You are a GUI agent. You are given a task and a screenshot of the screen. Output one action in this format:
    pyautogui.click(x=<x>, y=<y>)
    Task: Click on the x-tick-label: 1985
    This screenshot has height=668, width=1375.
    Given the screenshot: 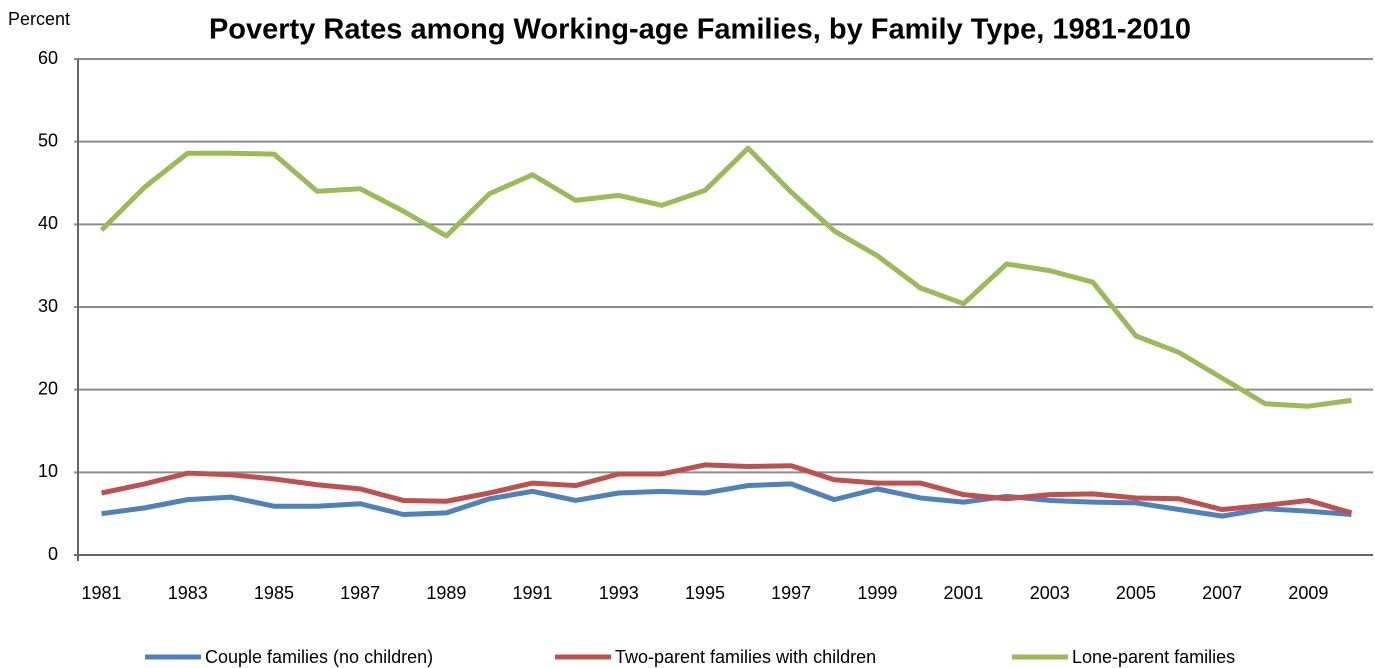 What is the action you would take?
    pyautogui.click(x=274, y=593)
    